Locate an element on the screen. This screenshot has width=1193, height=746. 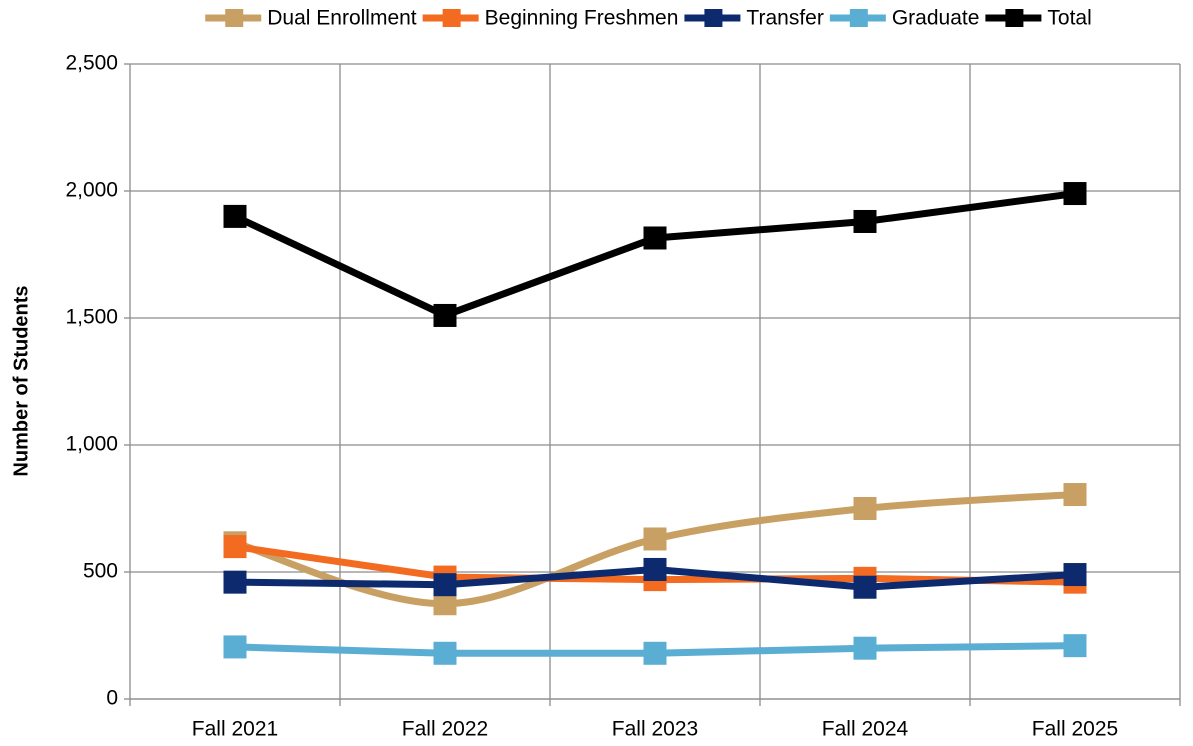
legend-item: Total is located at coordinates (1038, 18).